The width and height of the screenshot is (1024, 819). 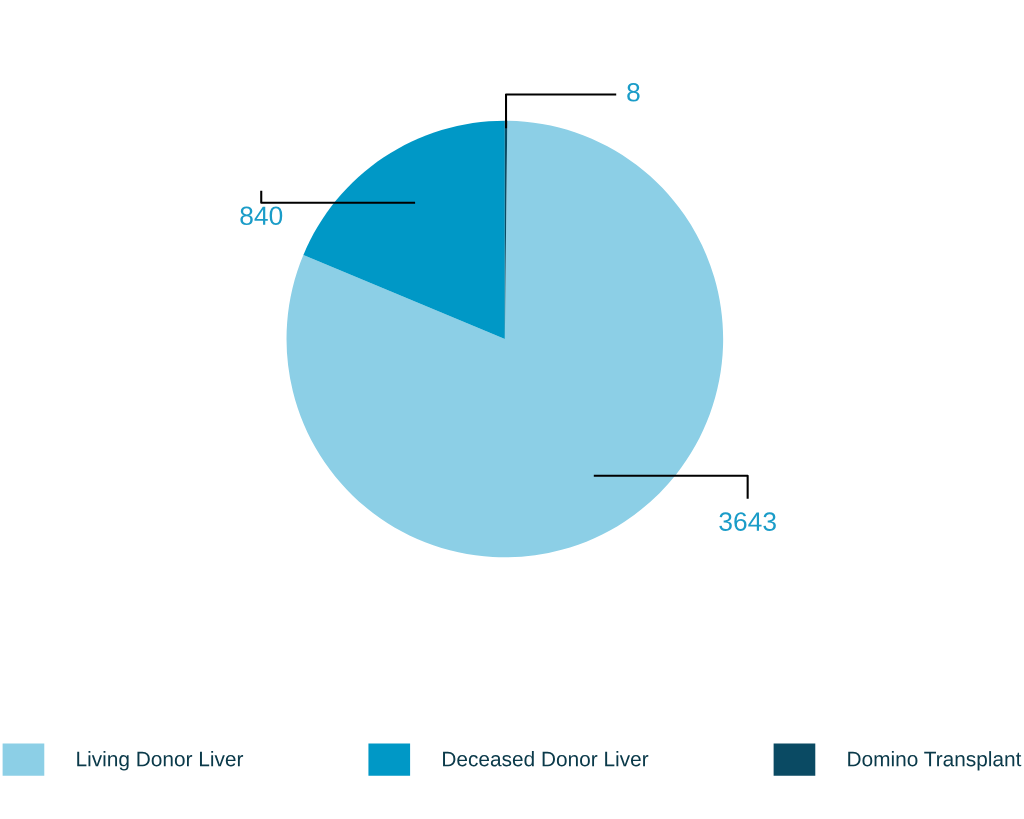 I want to click on data-label: 3643, so click(x=747, y=521).